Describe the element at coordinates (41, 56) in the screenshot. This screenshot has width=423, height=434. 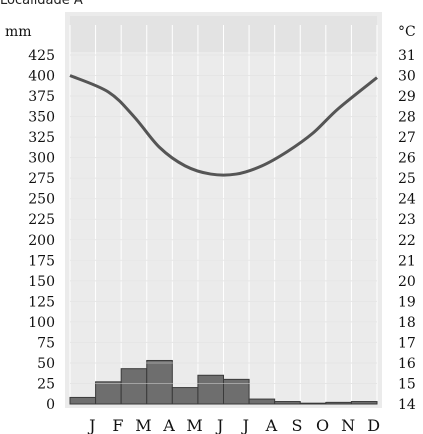
I see `precipitation-tick-label: 425` at that location.